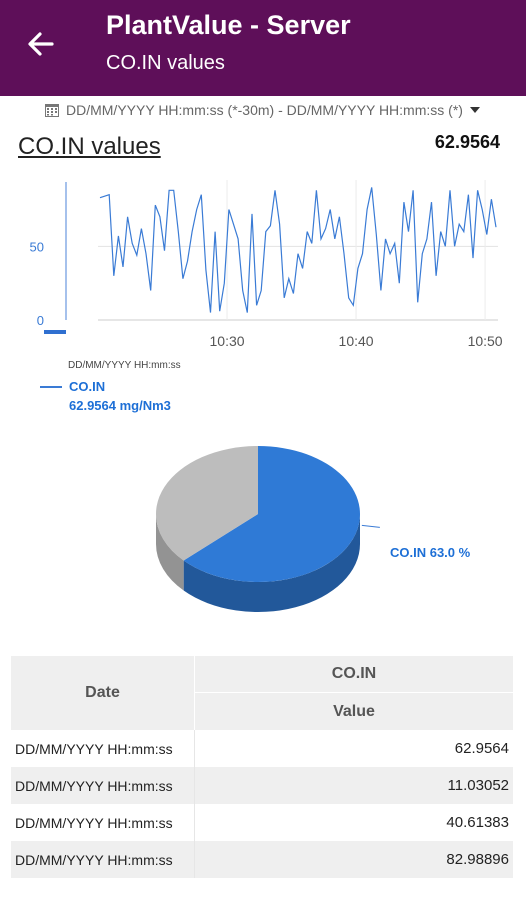  I want to click on current-value: 62.9564, so click(467, 142).